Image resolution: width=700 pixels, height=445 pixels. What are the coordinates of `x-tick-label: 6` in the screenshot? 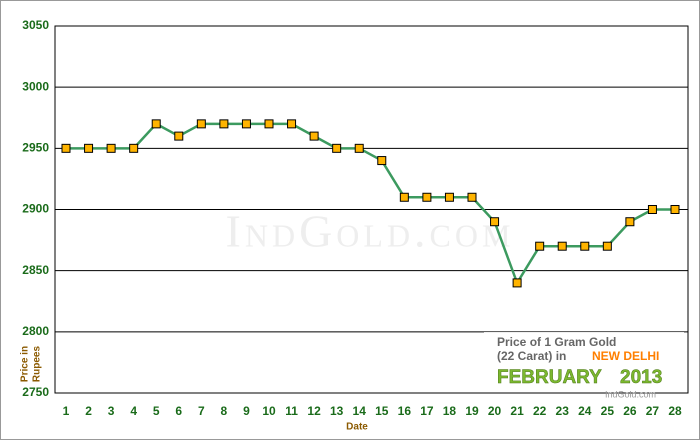 It's located at (178, 411).